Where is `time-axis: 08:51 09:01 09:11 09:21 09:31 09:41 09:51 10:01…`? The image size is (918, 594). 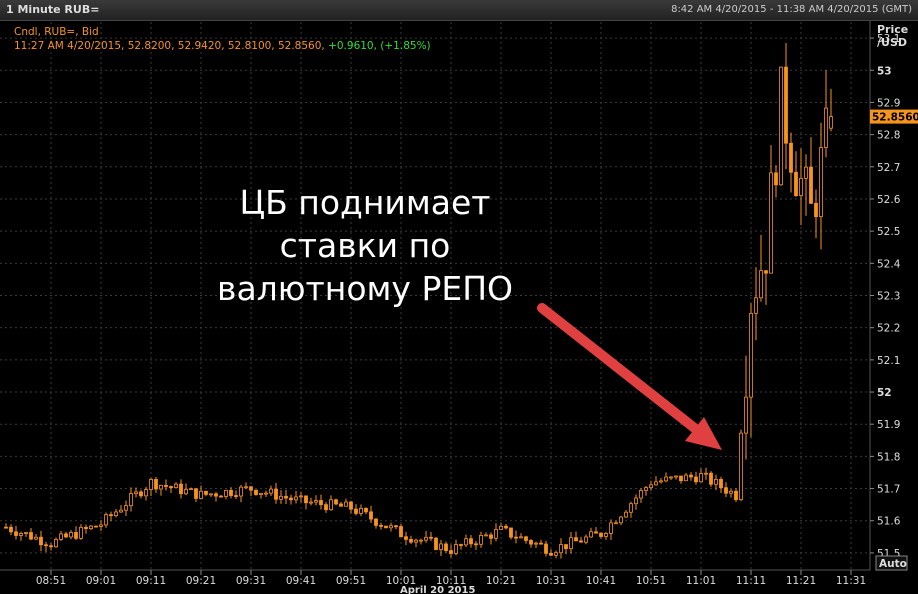
time-axis: 08:51 09:01 09:11 09:21 09:31 09:41 09:51 10:01… is located at coordinates (451, 578).